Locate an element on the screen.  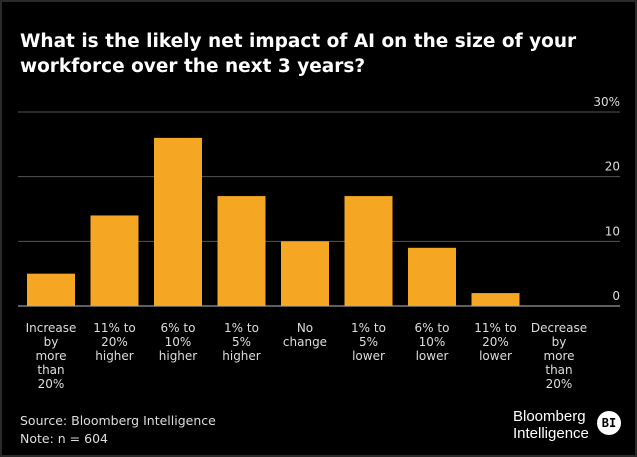
note-text: Note: n = 604 is located at coordinates (64, 438).